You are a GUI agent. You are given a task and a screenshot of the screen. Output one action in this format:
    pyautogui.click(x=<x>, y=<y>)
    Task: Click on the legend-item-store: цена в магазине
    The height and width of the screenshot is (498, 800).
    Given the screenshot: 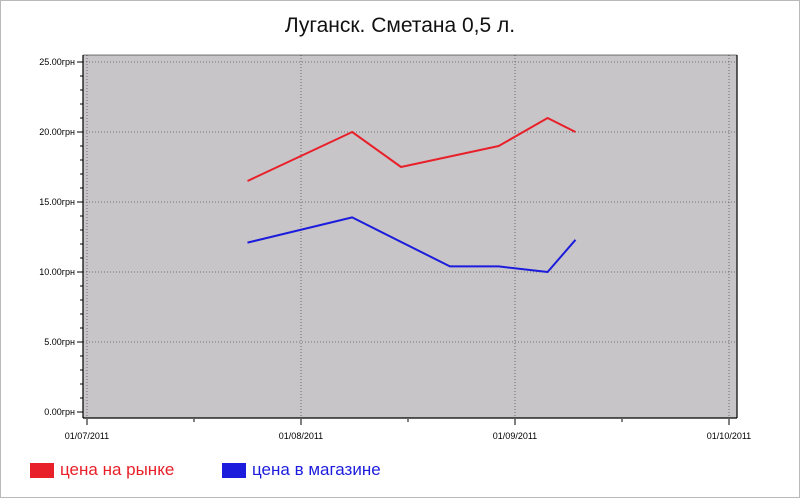 What is the action you would take?
    pyautogui.click(x=301, y=470)
    